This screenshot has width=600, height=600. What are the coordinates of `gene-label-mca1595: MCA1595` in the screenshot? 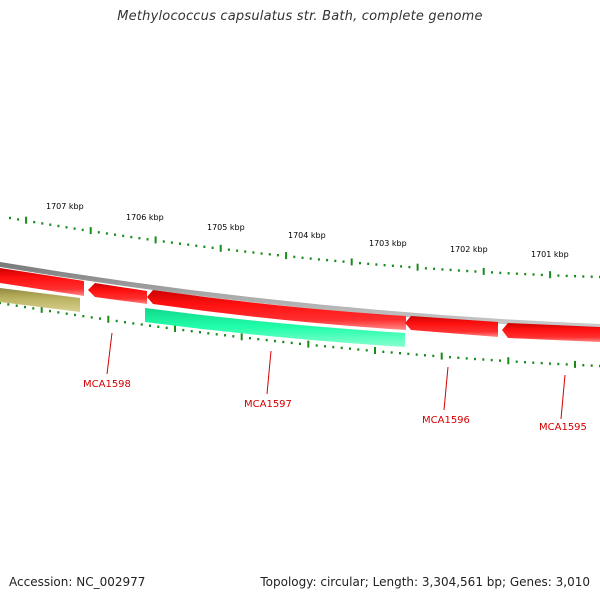 It's located at (563, 427).